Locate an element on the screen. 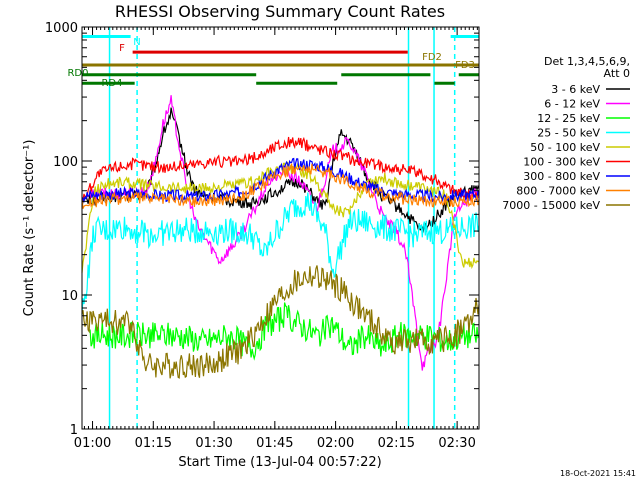  y-tick-label: 1 is located at coordinates (74, 430).